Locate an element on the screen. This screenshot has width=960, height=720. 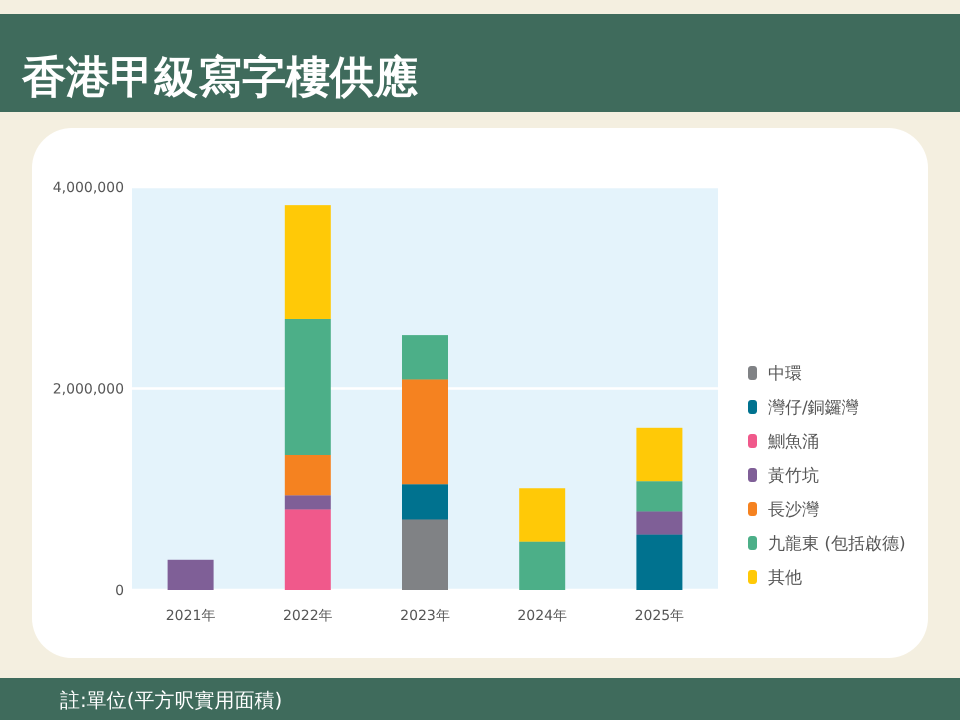
legend-label: 其他 is located at coordinates (785, 578).